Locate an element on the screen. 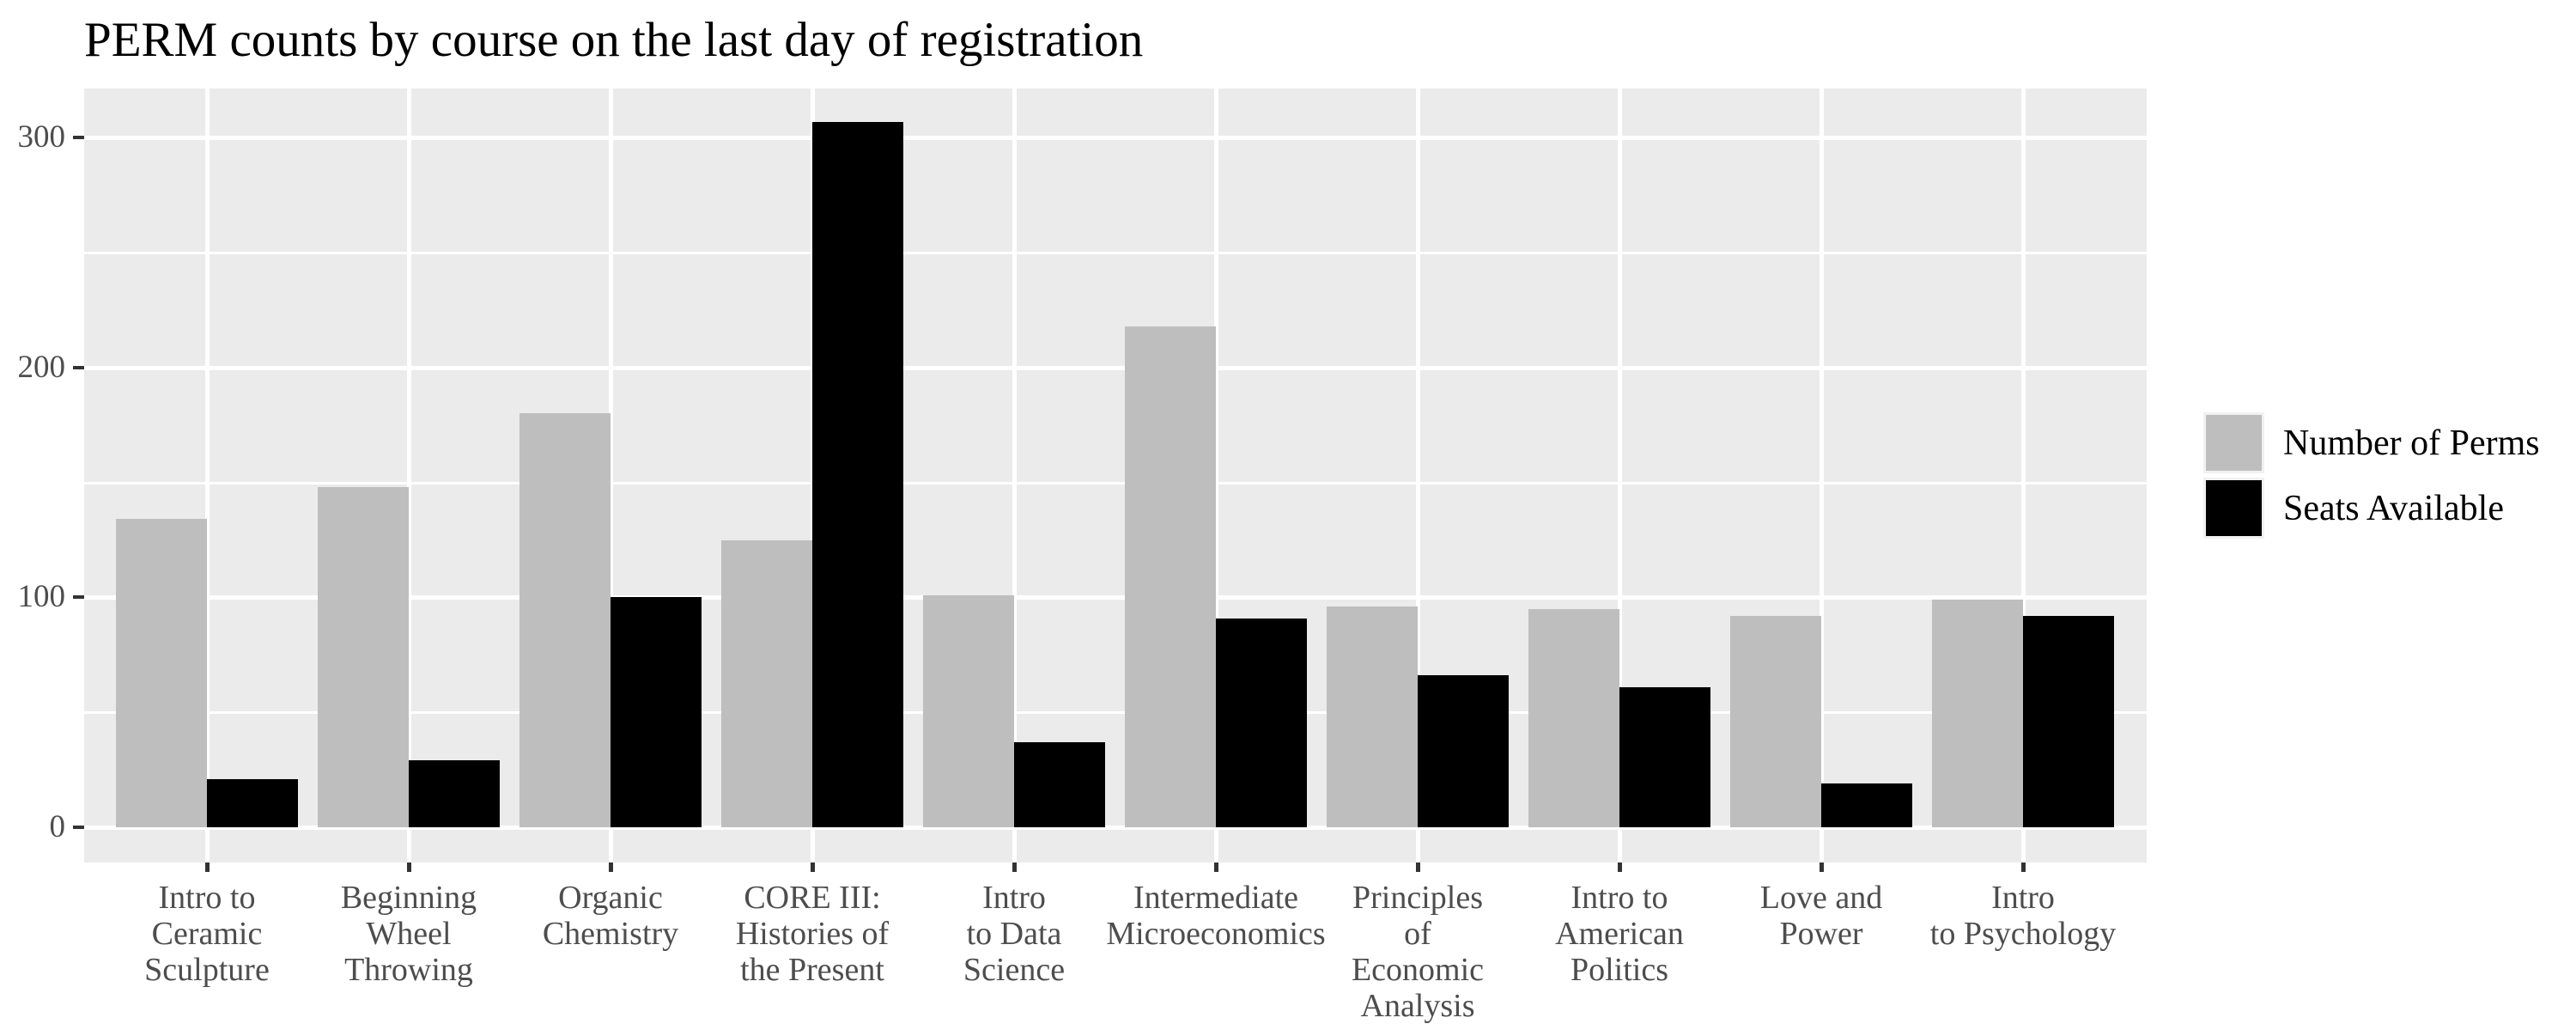  x-category-label-9: Love and Power is located at coordinates (1821, 916).